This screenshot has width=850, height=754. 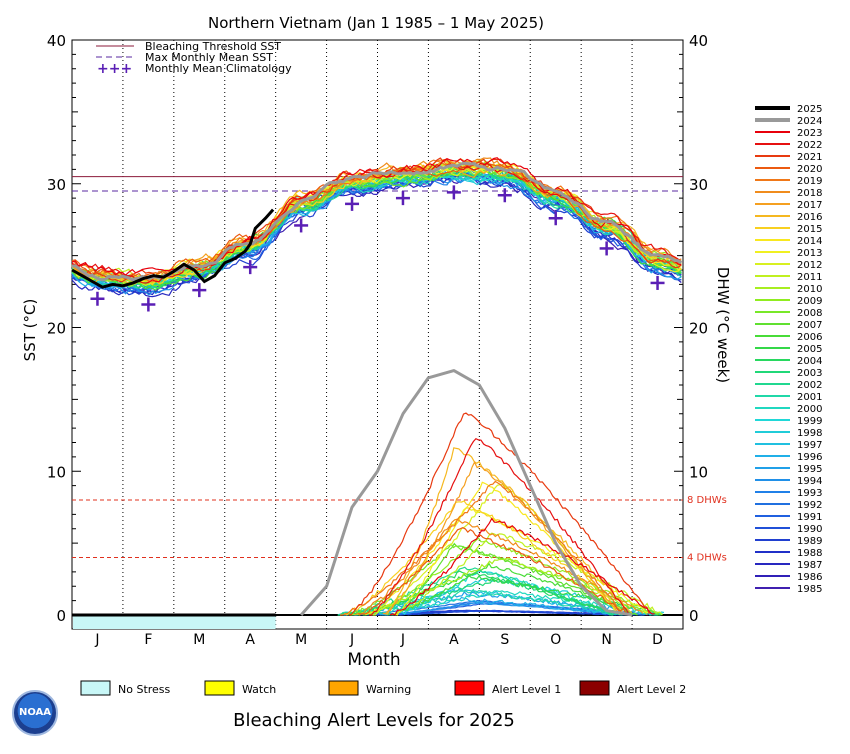 What do you see at coordinates (56, 329) in the screenshot?
I see `y-tick-label-left: 20` at bounding box center [56, 329].